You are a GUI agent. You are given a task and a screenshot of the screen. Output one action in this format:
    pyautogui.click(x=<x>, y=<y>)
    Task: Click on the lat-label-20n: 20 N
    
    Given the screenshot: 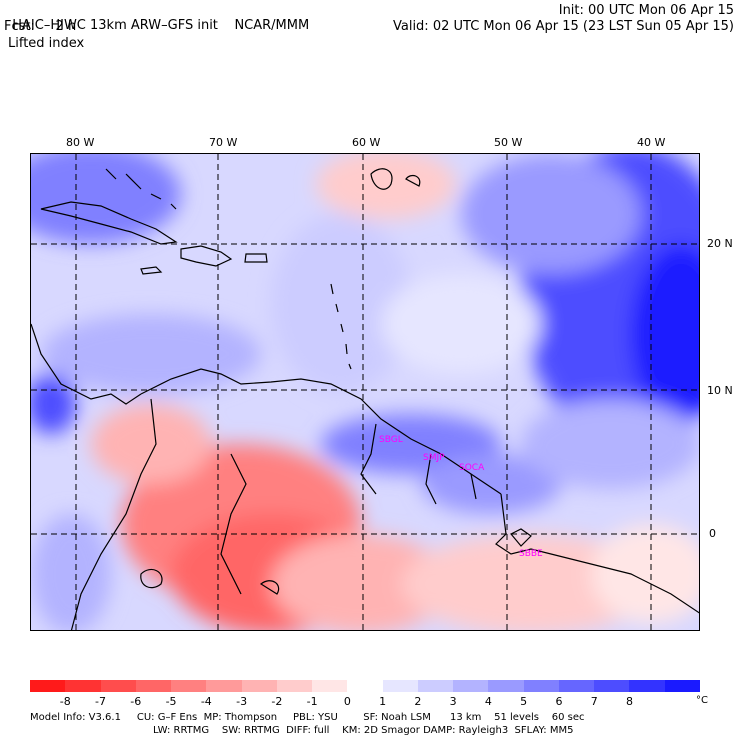 What is the action you would take?
    pyautogui.click(x=720, y=243)
    